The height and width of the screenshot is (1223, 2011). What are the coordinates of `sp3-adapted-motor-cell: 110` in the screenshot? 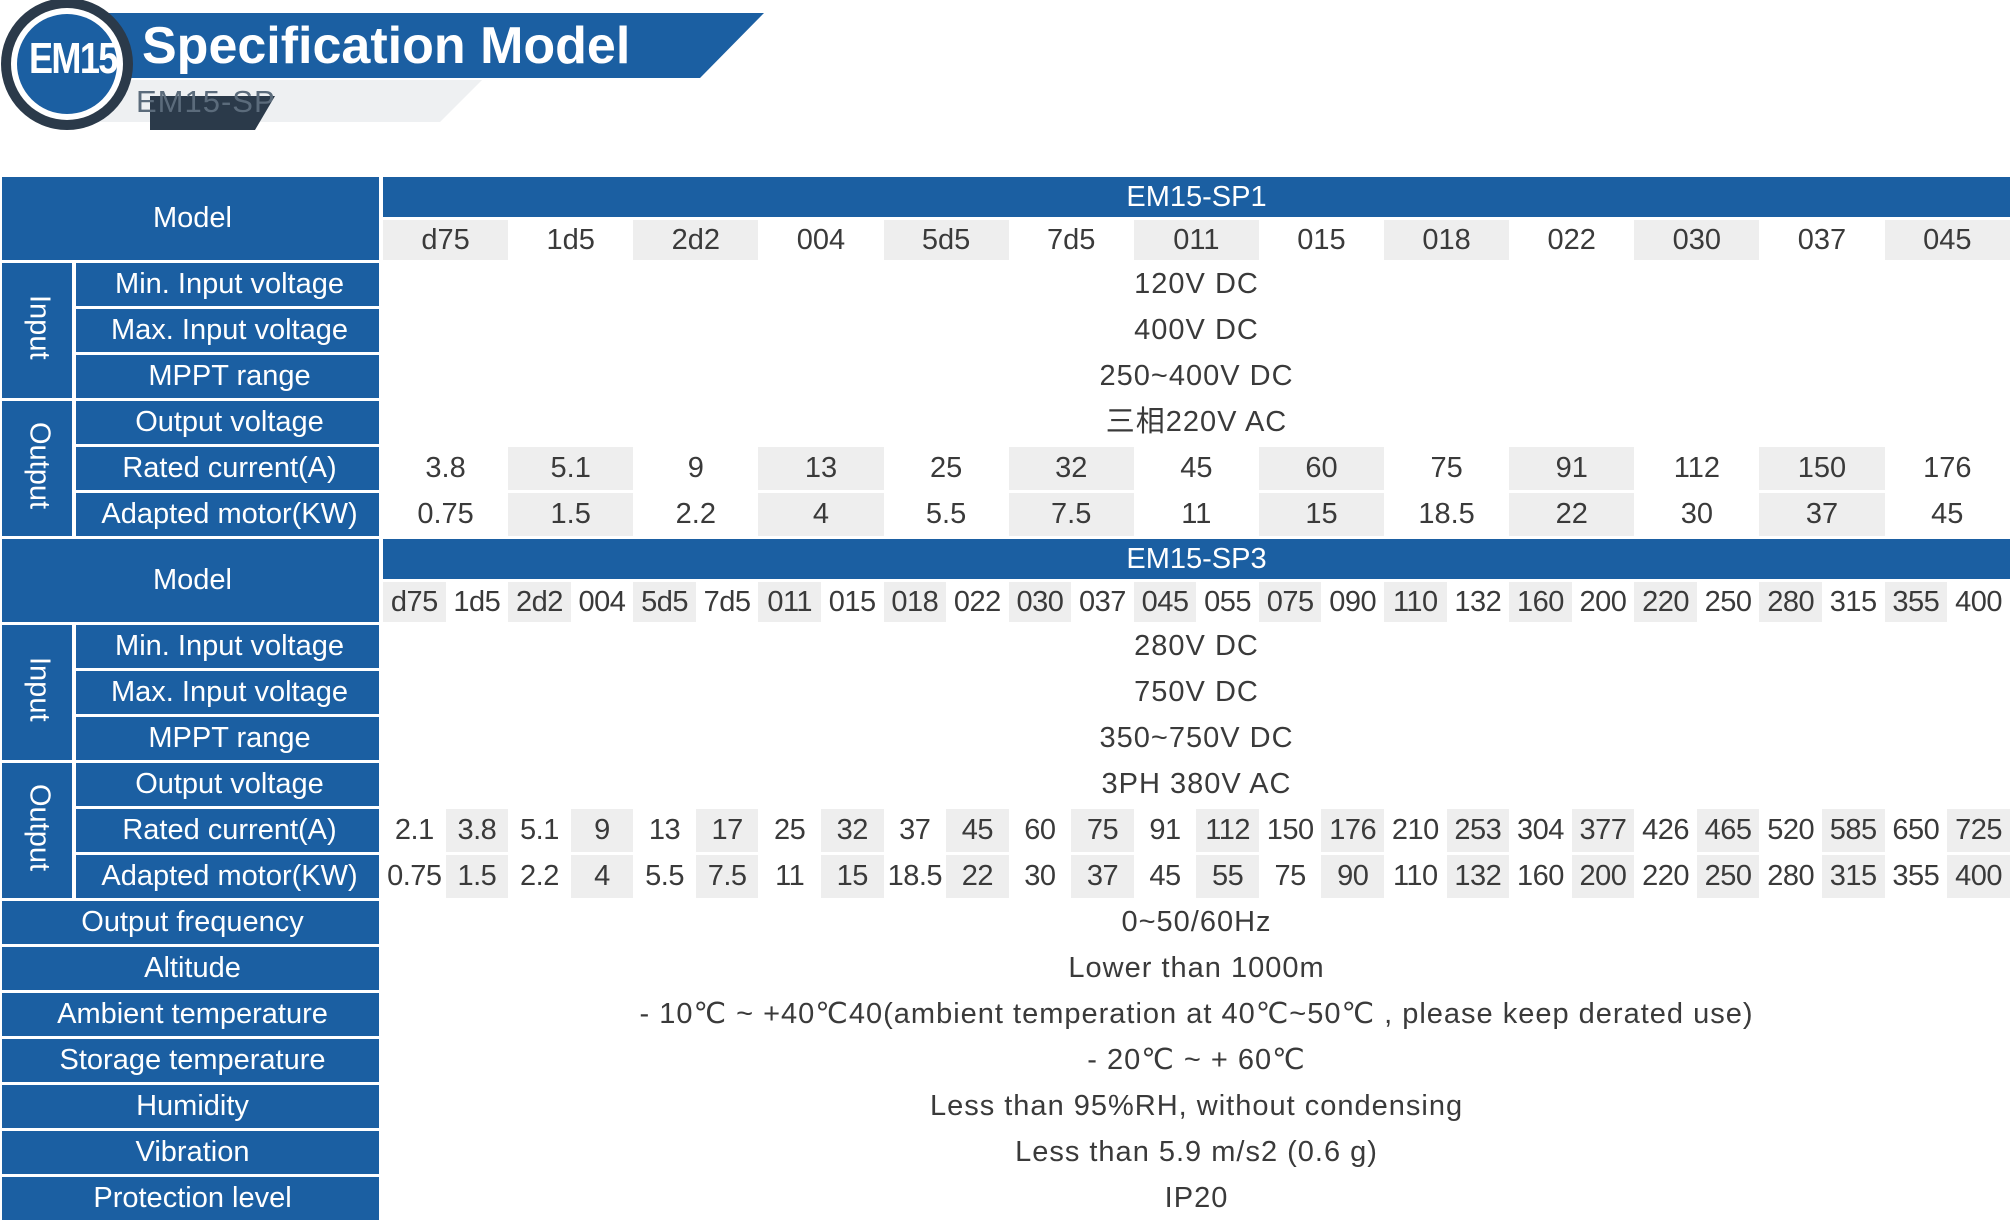 It's located at (1415, 876).